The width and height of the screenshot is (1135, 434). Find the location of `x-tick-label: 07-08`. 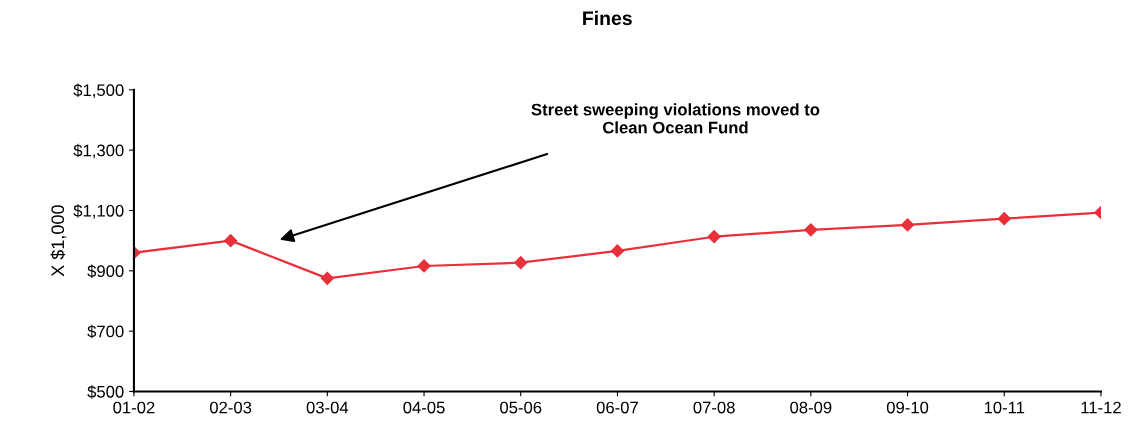

x-tick-label: 07-08 is located at coordinates (714, 407).